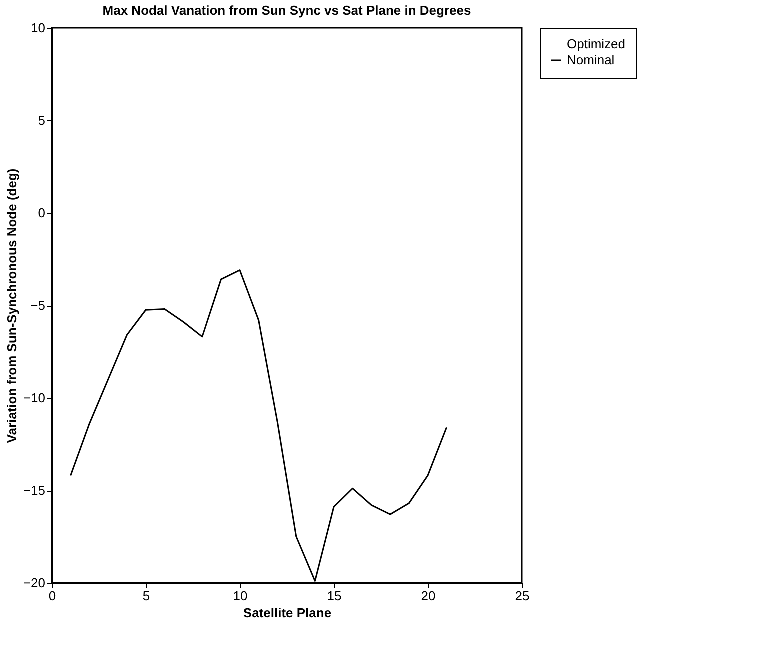 The image size is (781, 649). What do you see at coordinates (42, 120) in the screenshot?
I see `y-tick-label: 5` at bounding box center [42, 120].